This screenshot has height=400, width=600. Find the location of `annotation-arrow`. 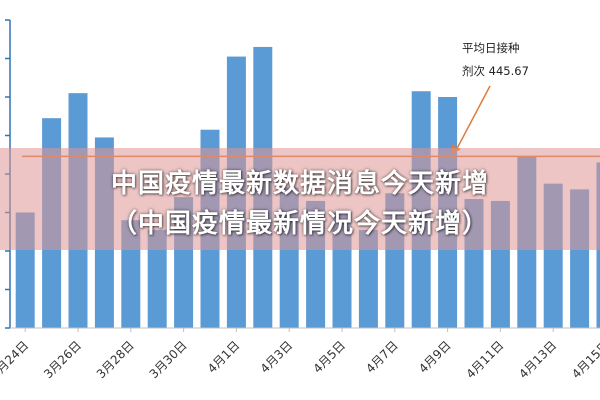

annotation-arrow is located at coordinates (473, 118).